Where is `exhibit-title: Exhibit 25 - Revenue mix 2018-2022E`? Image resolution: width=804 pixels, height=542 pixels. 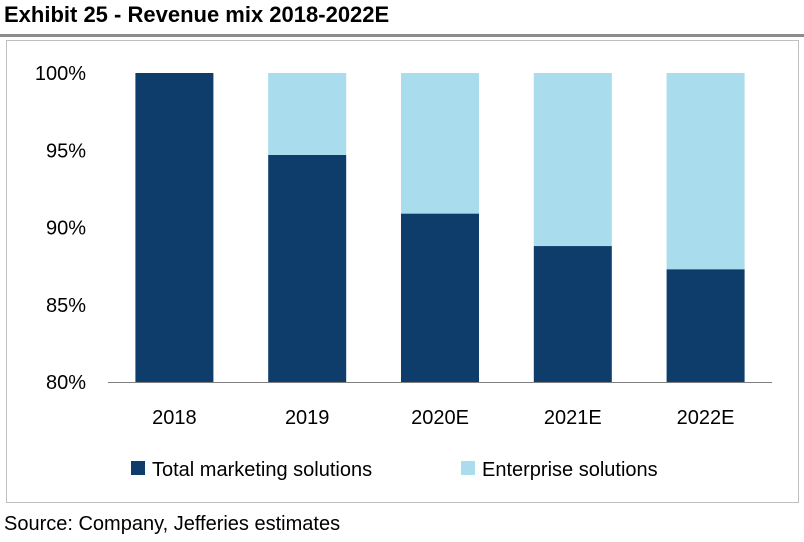 exhibit-title: Exhibit 25 - Revenue mix 2018-2022E is located at coordinates (197, 14).